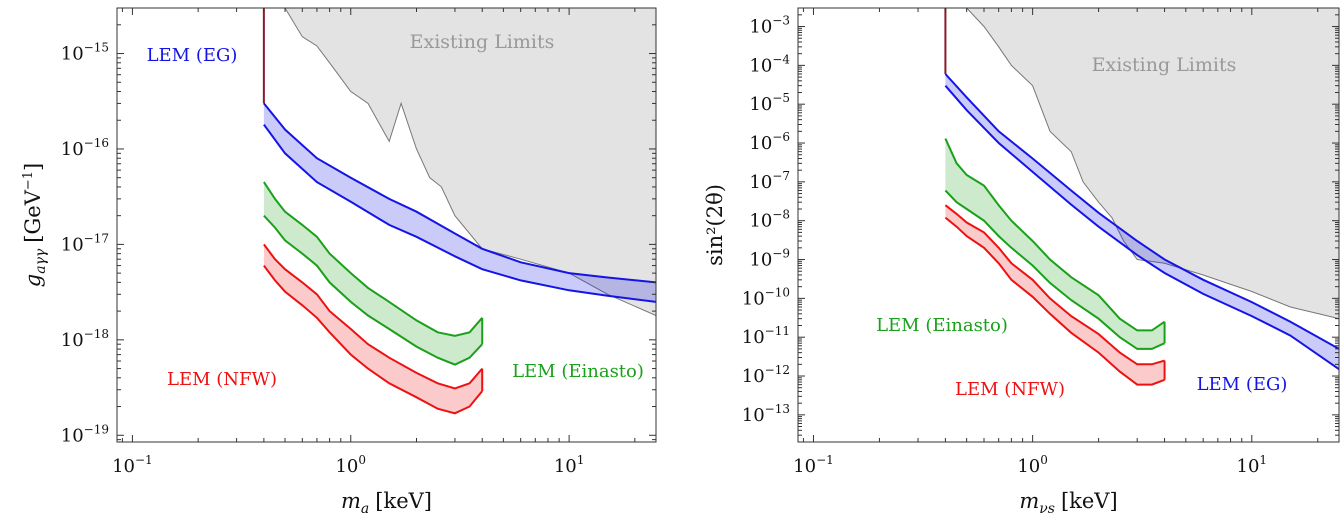 This screenshot has width=1343, height=519. I want to click on lem-nfw-band, so click(373, 329).